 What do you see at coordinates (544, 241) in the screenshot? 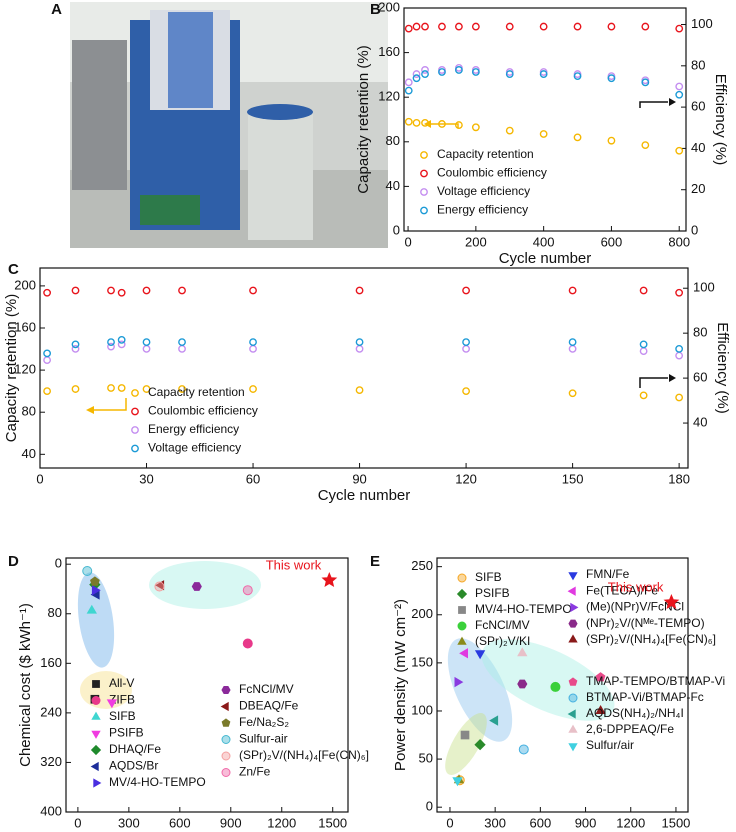
I see `x-tick-label: 400` at bounding box center [544, 241].